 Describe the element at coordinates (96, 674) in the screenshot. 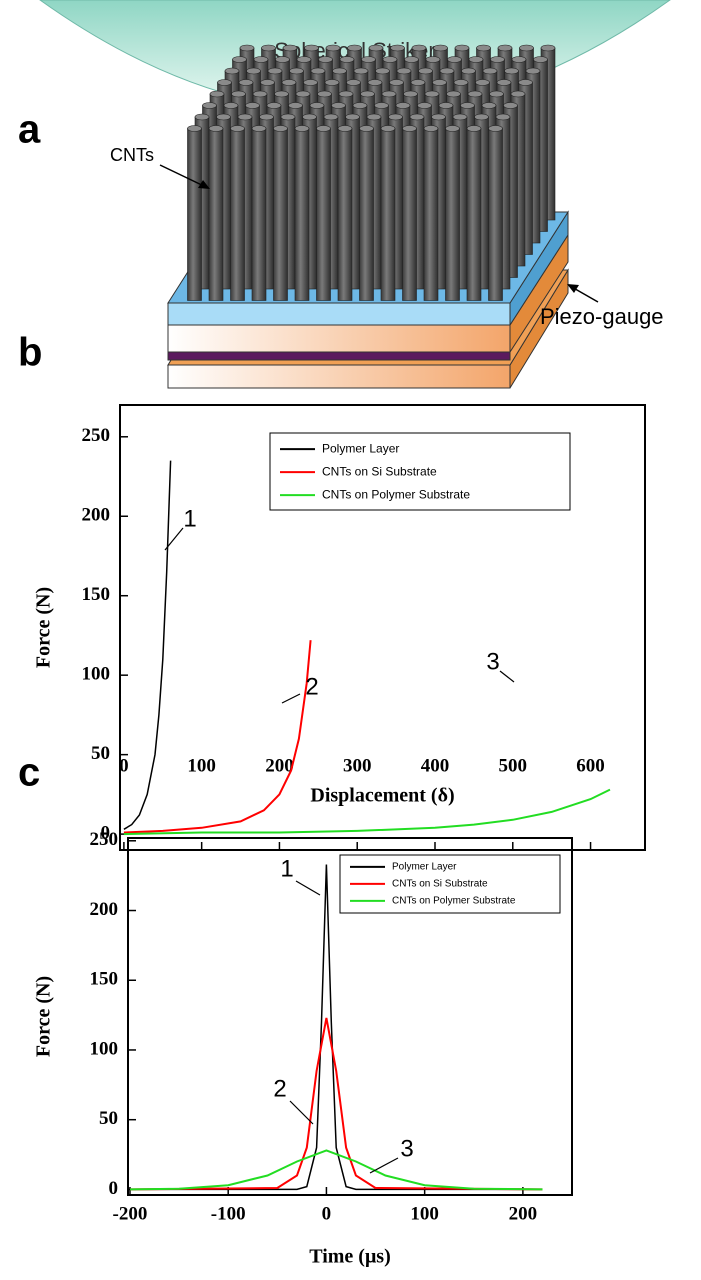

I see `y-tick-label: 100` at that location.